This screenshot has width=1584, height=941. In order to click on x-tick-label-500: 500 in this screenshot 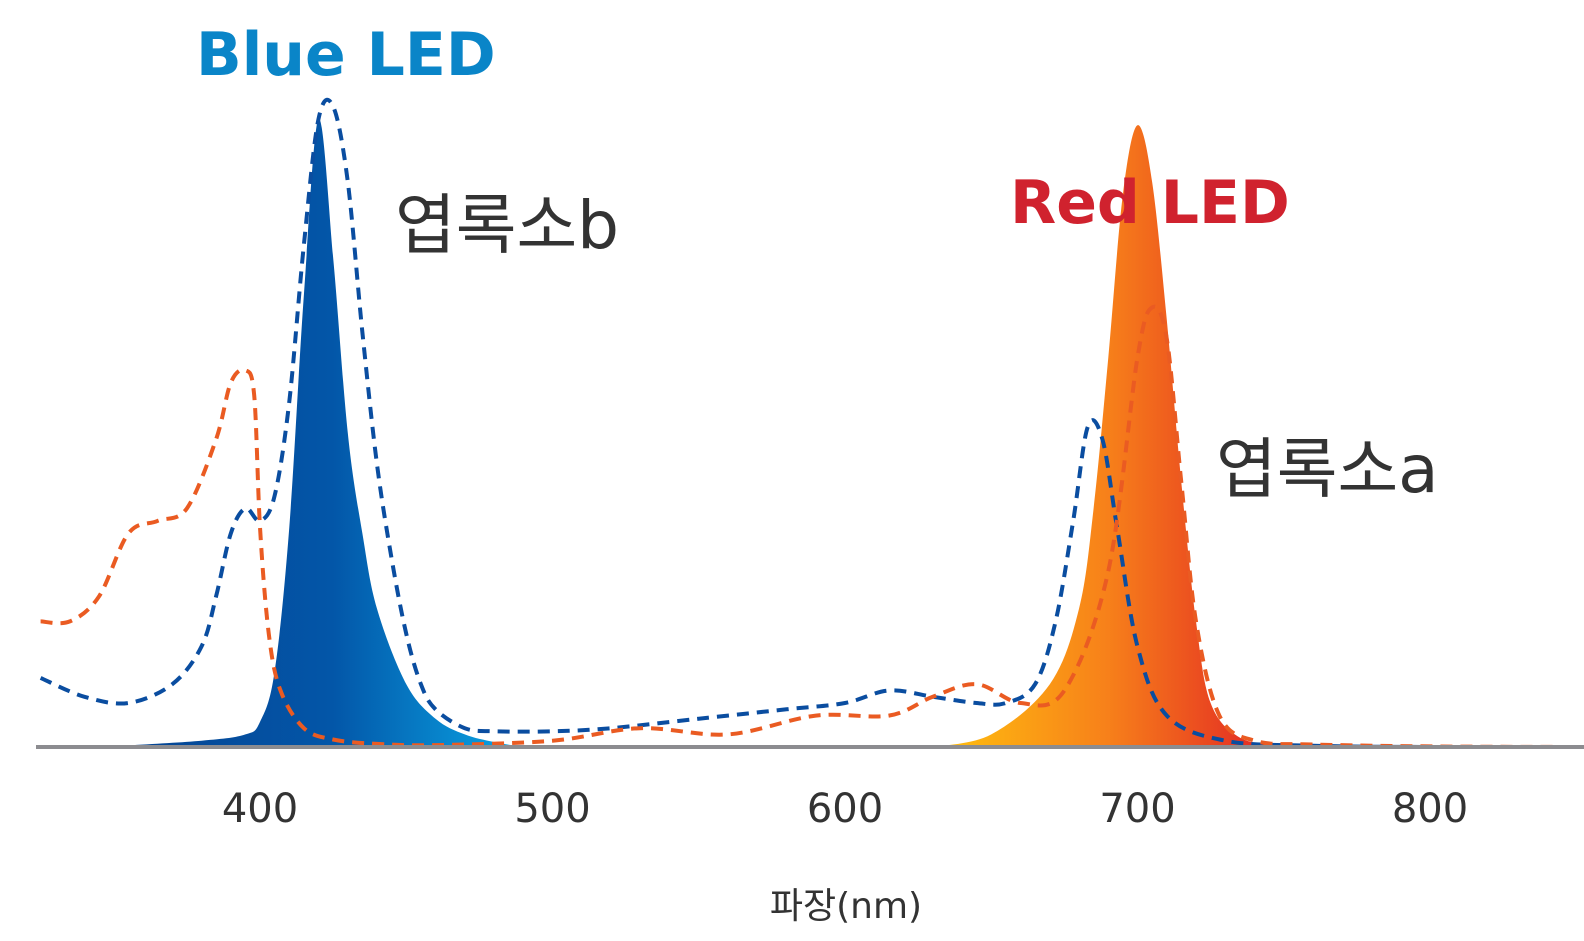, I will do `click(552, 809)`.